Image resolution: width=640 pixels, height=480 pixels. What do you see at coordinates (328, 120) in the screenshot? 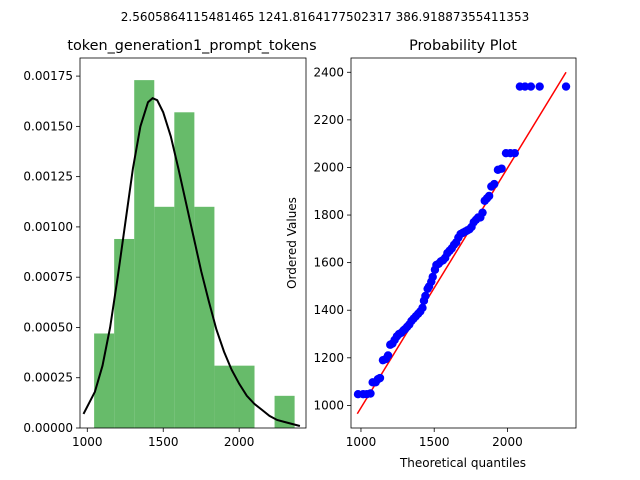
I see `y-tick-label: 2200` at bounding box center [328, 120].